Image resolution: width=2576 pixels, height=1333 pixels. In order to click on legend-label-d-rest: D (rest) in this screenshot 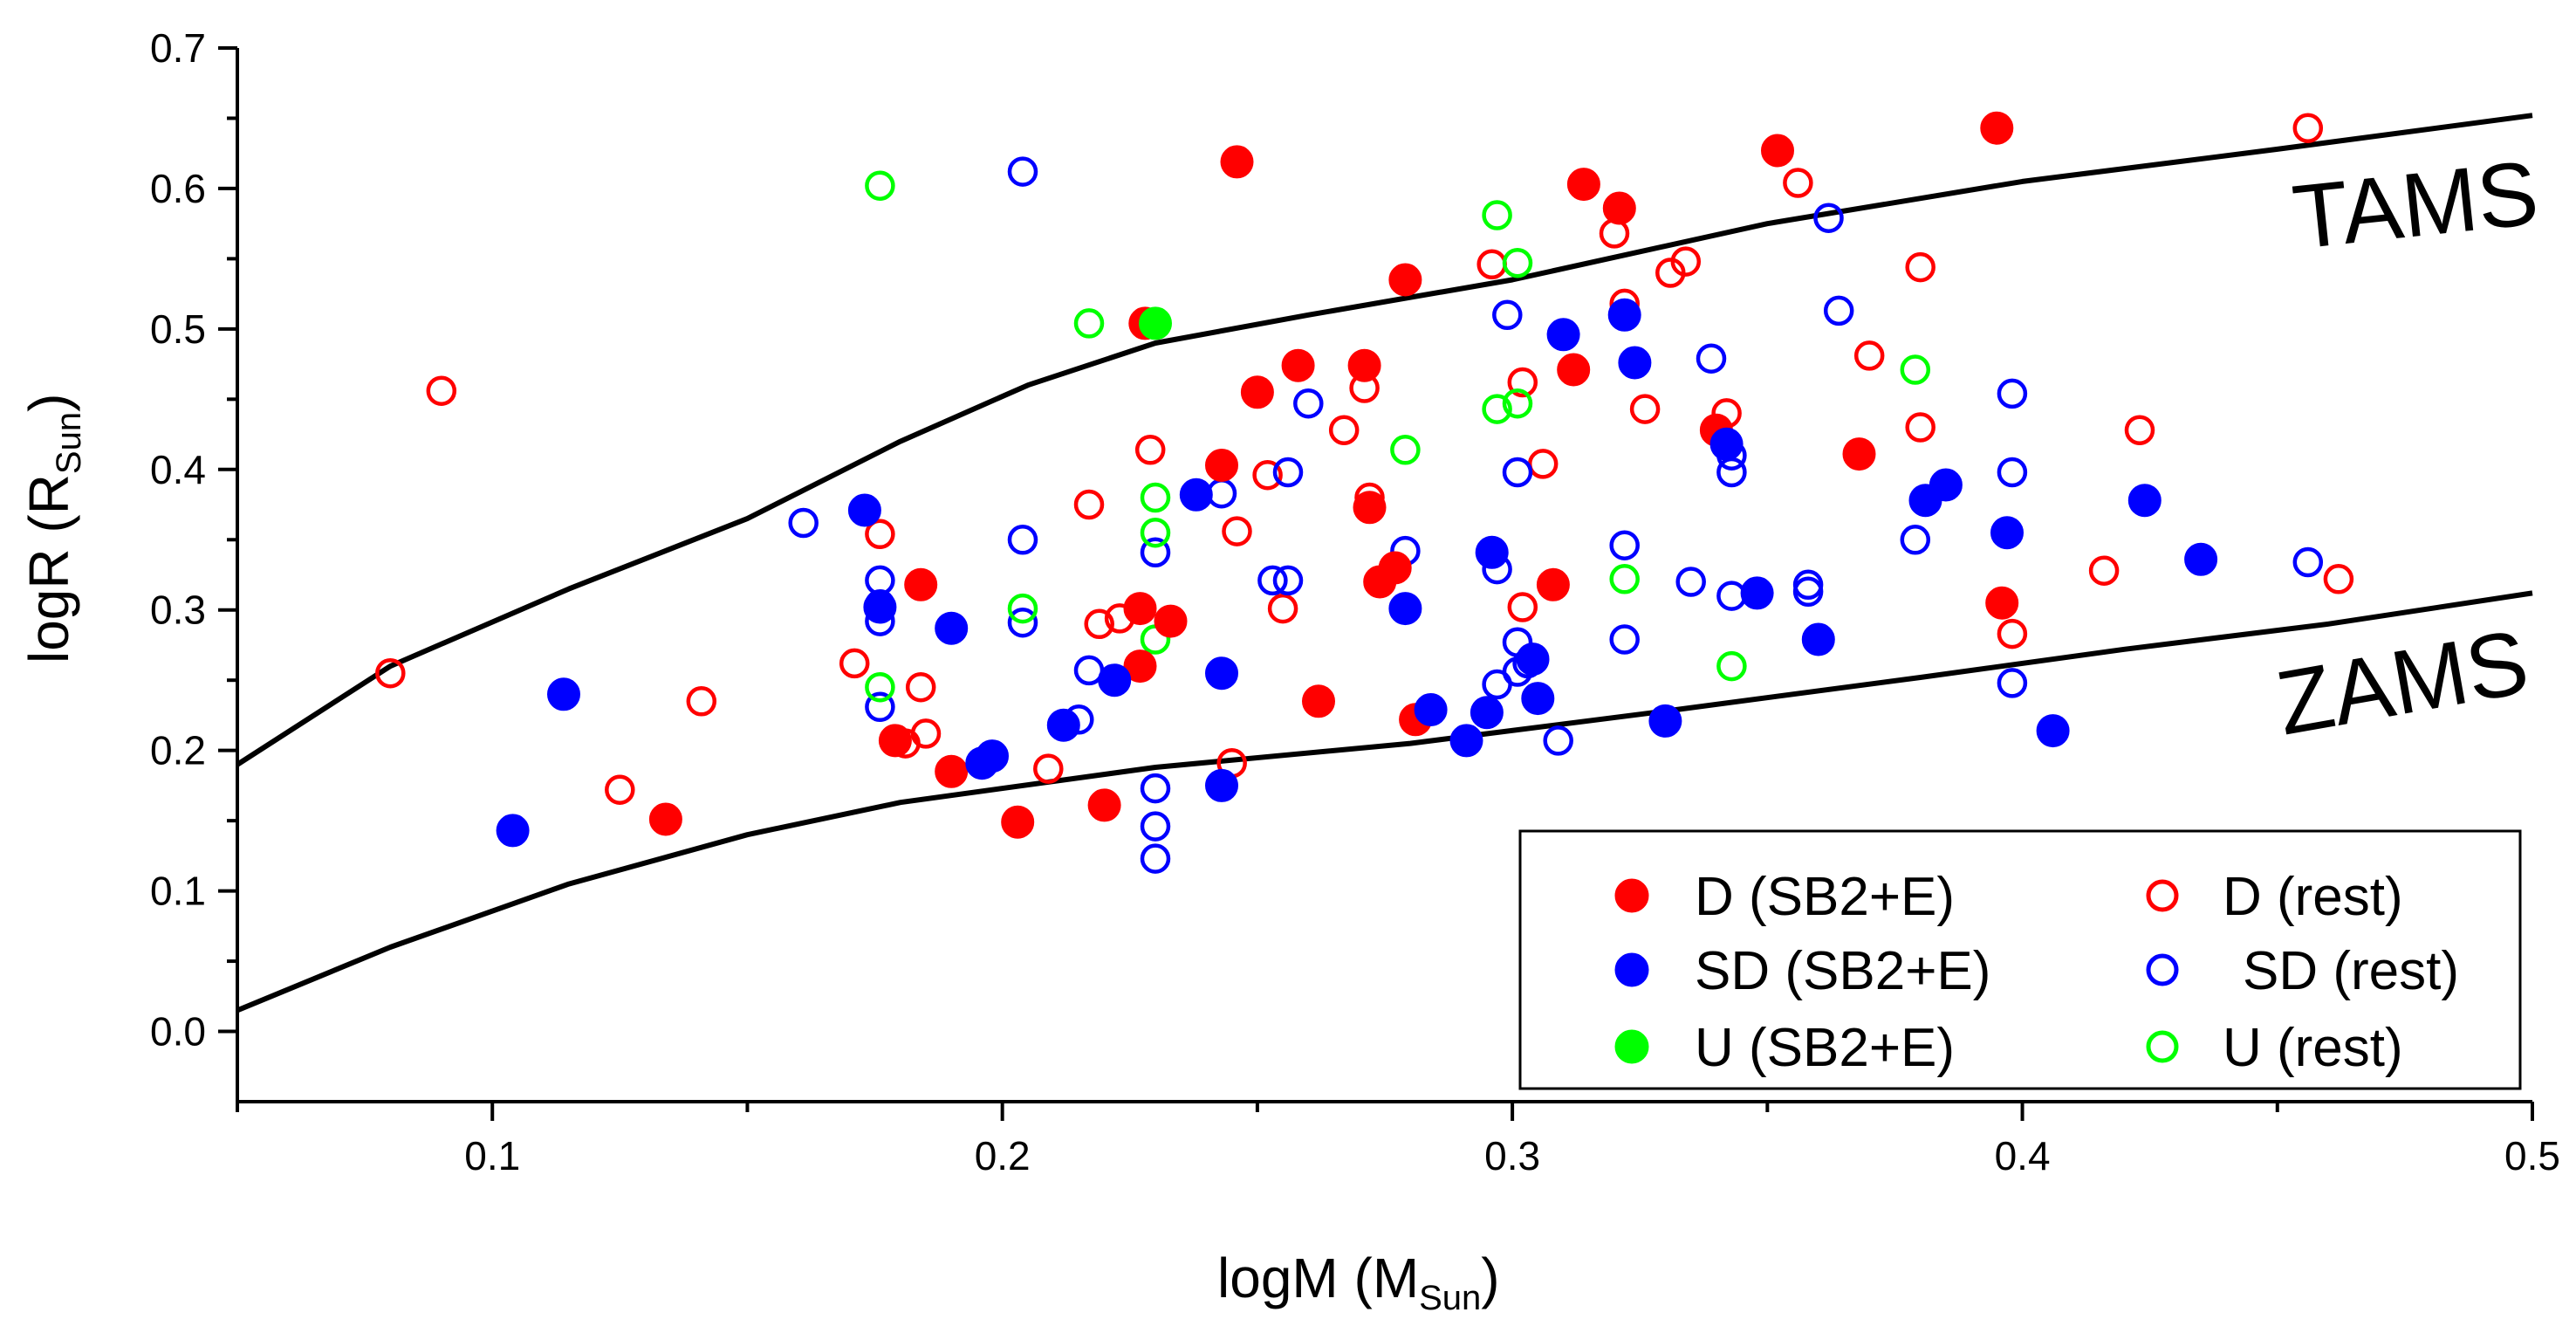, I will do `click(2313, 897)`.